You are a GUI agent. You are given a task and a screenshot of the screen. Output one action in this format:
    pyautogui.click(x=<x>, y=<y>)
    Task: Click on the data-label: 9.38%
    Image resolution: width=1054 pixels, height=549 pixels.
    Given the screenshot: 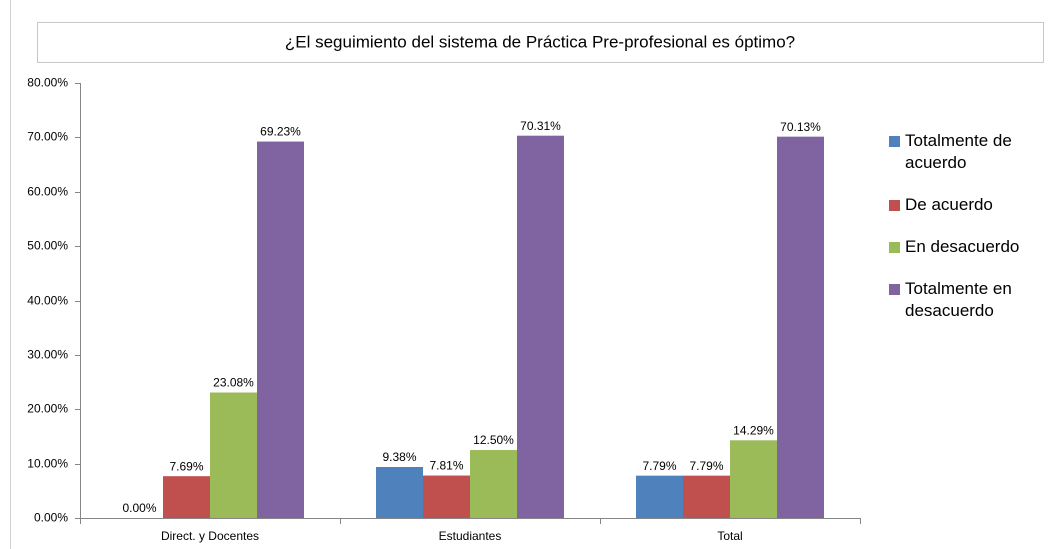 What is the action you would take?
    pyautogui.click(x=399, y=457)
    